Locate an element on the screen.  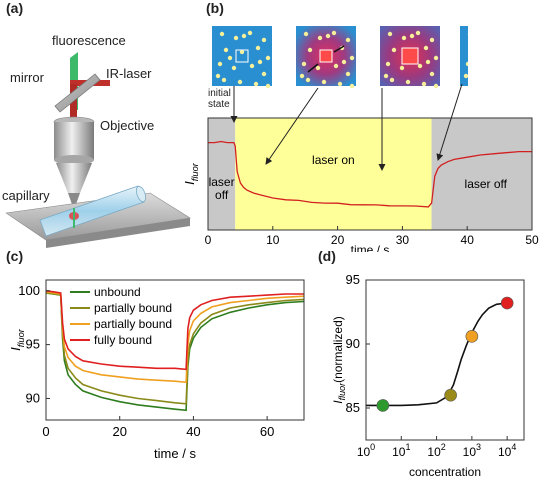
initial-state-label: initial state is located at coordinates (219, 99).